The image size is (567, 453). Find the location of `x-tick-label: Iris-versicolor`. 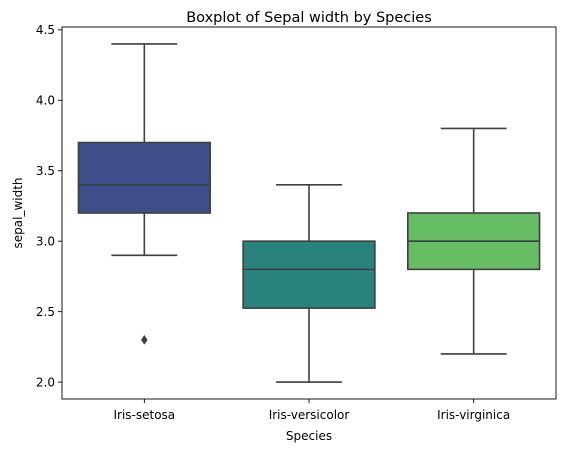

x-tick-label: Iris-versicolor is located at coordinates (309, 415).